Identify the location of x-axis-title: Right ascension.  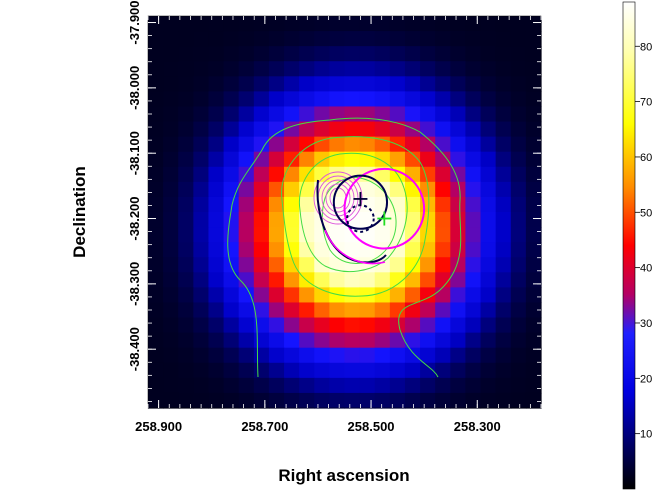
(343, 475).